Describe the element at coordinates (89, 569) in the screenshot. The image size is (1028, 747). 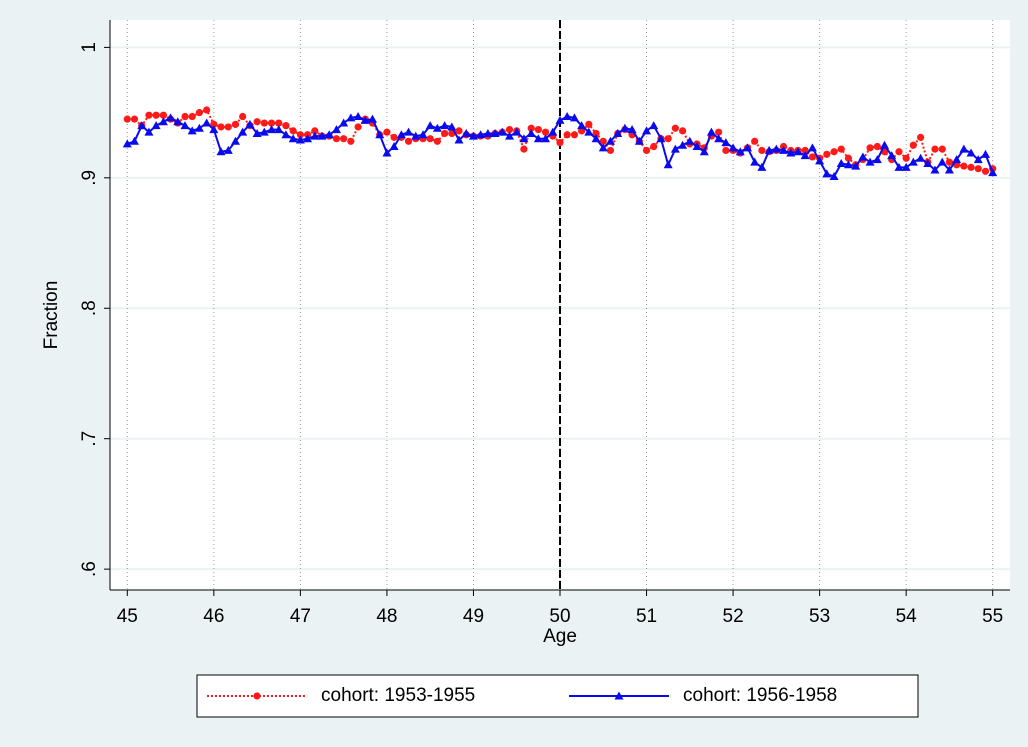
I see `y-tick-label: .6` at that location.